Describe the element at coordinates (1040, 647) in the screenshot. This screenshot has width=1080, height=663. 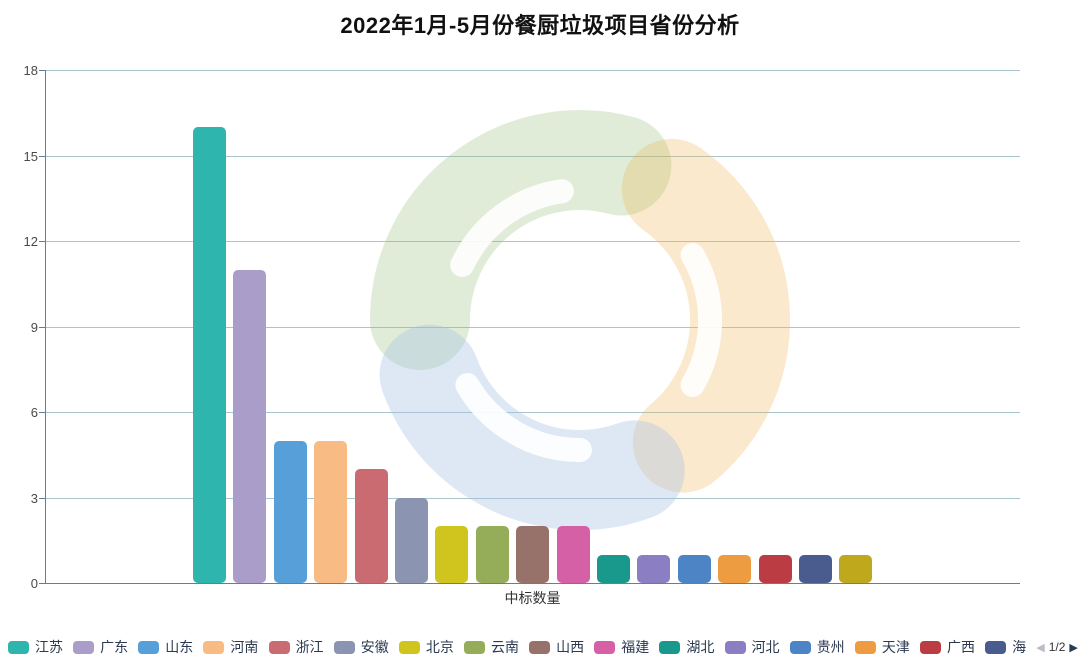
I see `legend-prev-page-icon: ◀` at that location.